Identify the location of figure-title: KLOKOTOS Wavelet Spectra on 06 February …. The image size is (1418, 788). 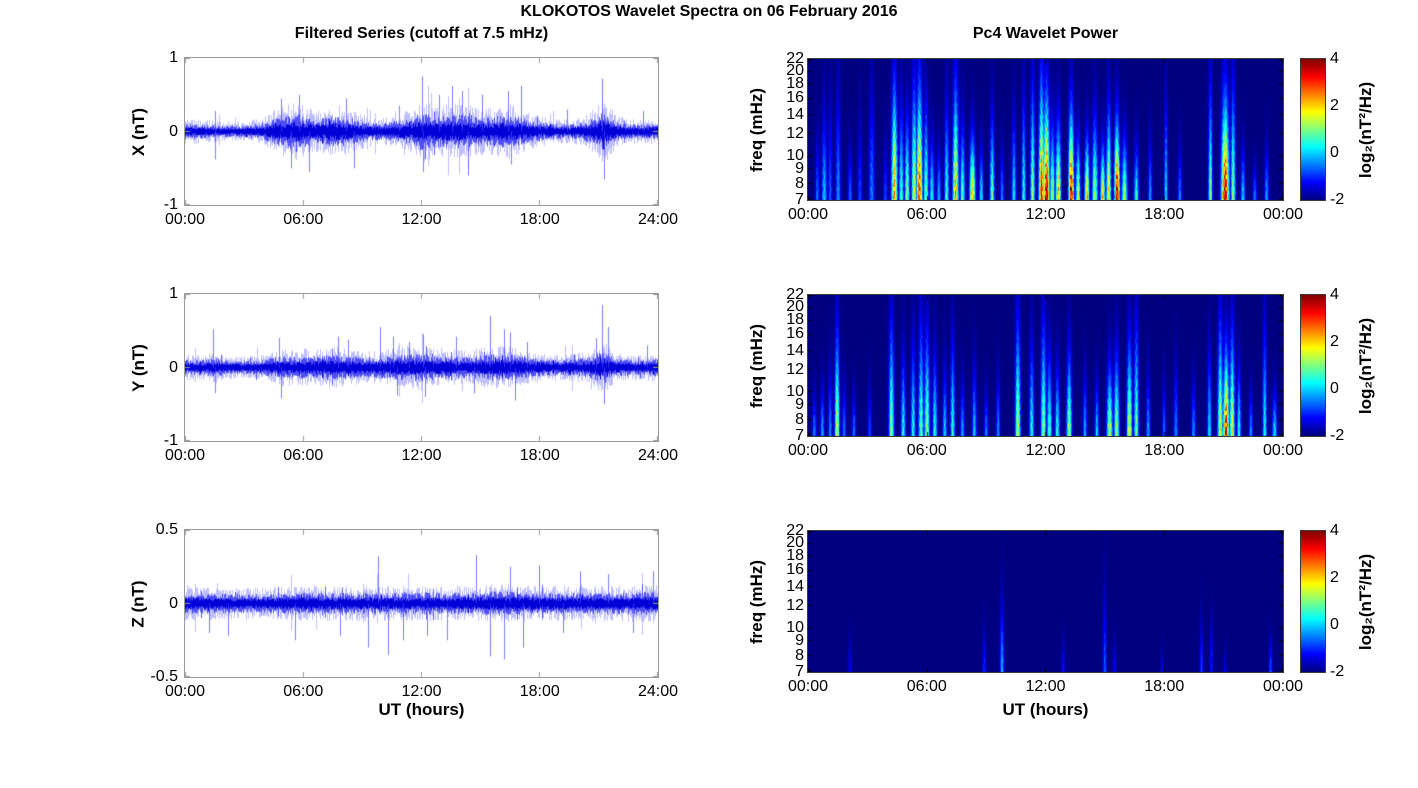
(709, 11).